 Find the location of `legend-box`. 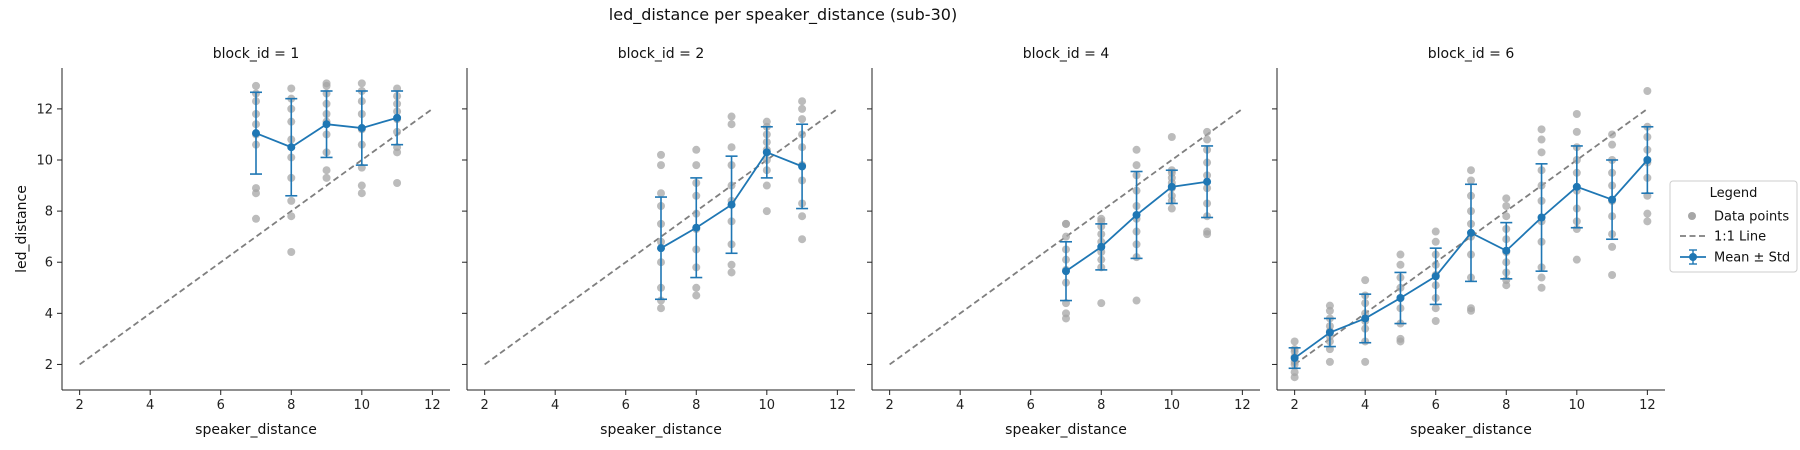

legend-box is located at coordinates (1733, 226).